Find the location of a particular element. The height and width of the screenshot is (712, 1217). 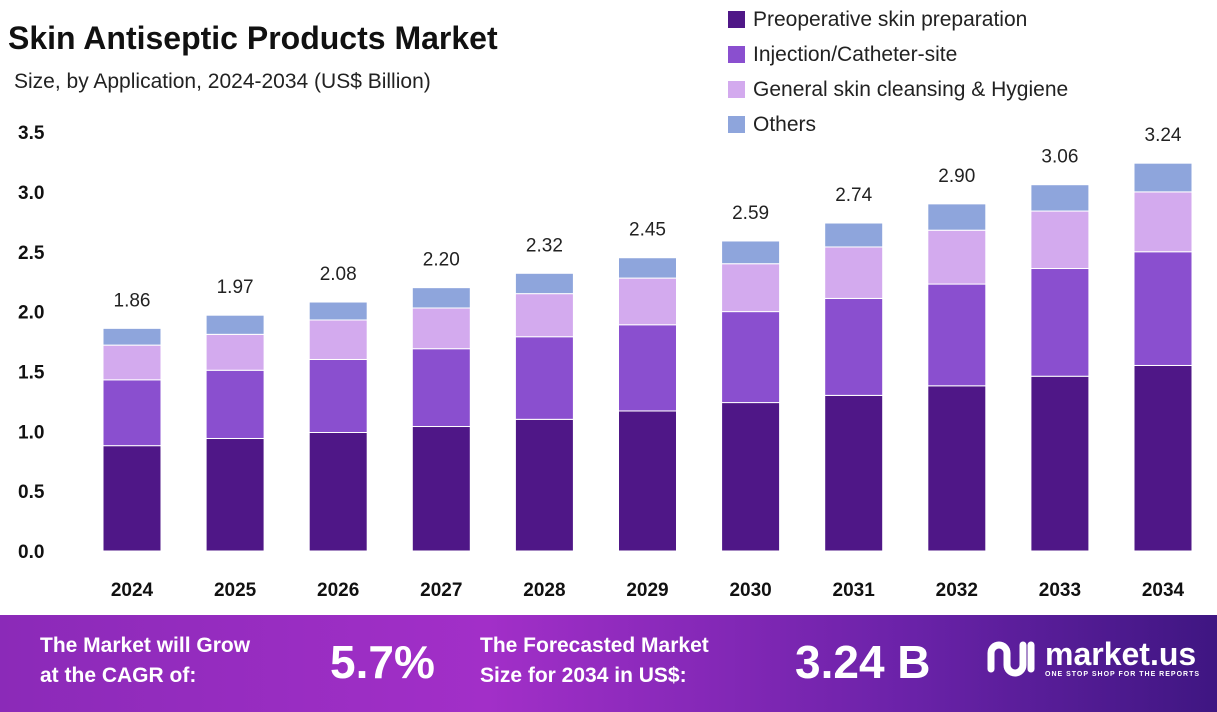

y-tick-label: 2.0 is located at coordinates (31, 313).